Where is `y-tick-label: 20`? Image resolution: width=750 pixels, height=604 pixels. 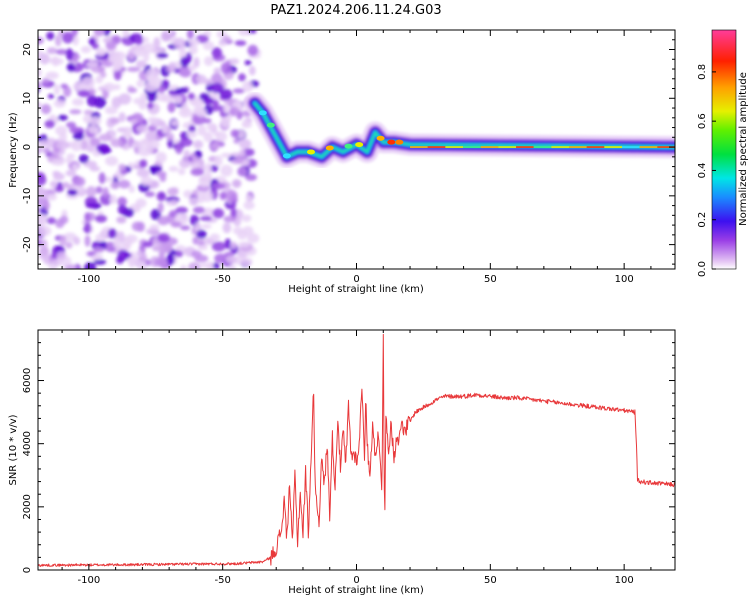
y-tick-label: 20 is located at coordinates (27, 49).